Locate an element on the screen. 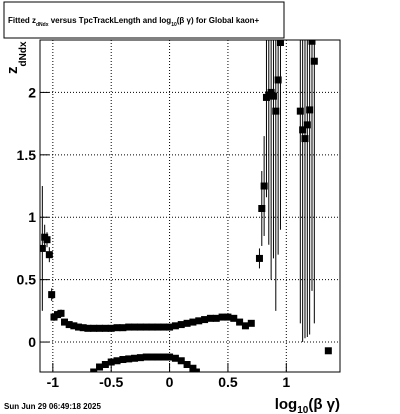 The image size is (400, 414). x-tick-label: -0.5 is located at coordinates (111, 382).